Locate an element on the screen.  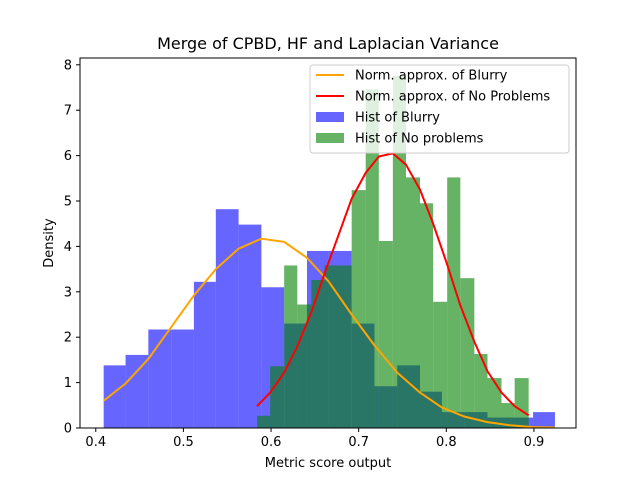
x-axis-ticks: 0.4 0.5 0.6 0.7 0.8 0.9 is located at coordinates (314, 439).